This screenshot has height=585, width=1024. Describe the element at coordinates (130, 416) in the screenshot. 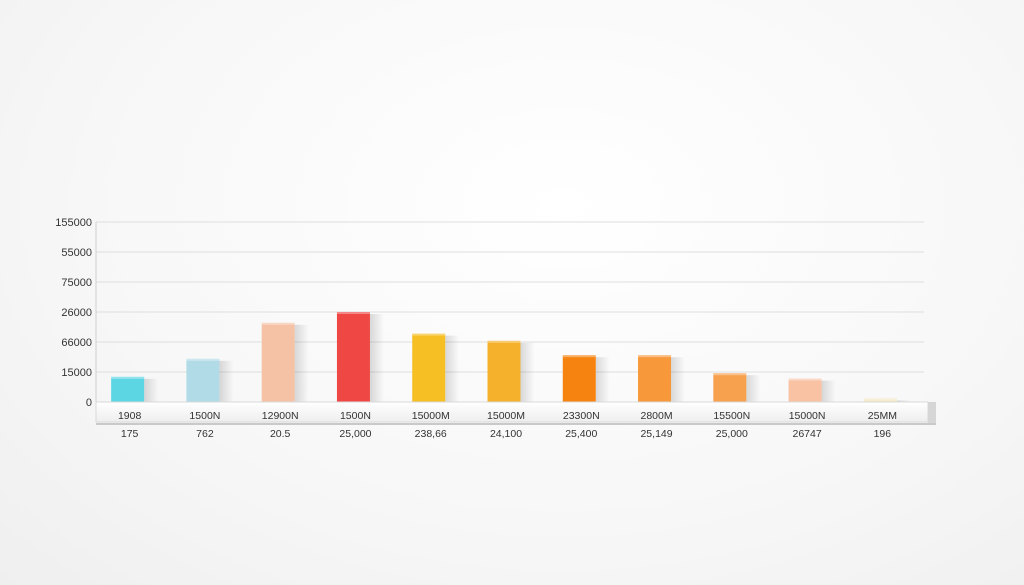

I see `x-category-label: 1908` at that location.